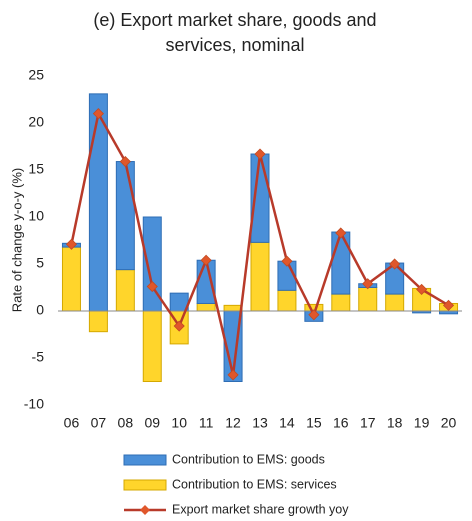  I want to click on x-tick-label: 08, so click(126, 423).